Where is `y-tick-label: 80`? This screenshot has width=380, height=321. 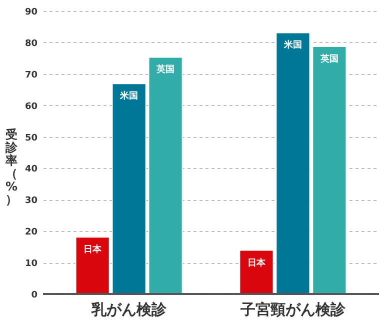 y-tick-label: 80 is located at coordinates (31, 43).